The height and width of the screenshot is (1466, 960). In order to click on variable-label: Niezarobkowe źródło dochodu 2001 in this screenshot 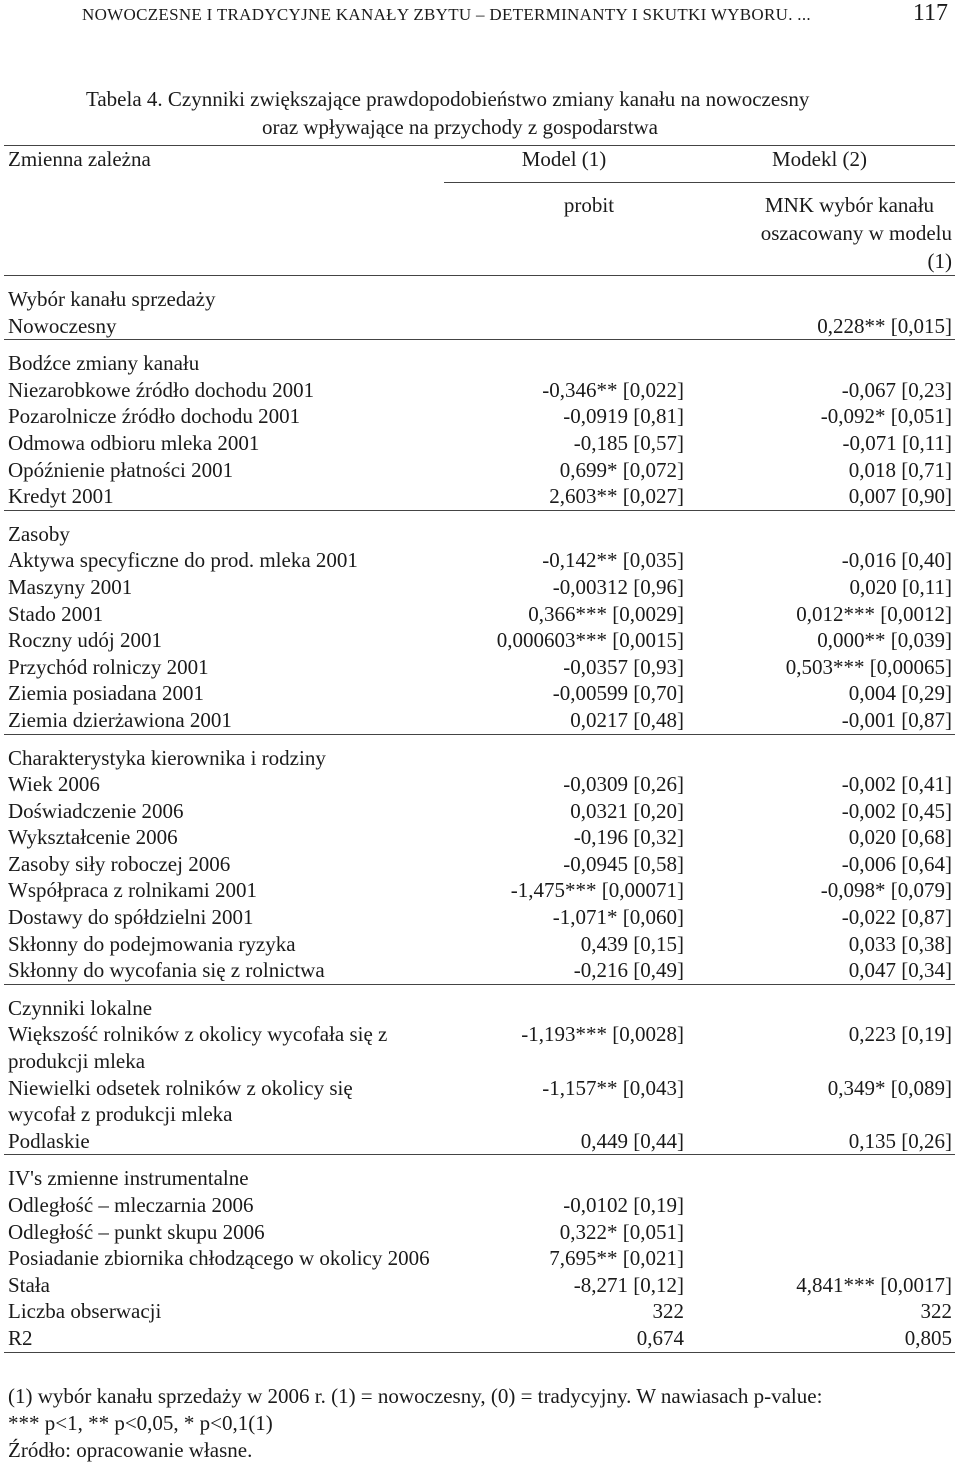, I will do `click(161, 389)`.